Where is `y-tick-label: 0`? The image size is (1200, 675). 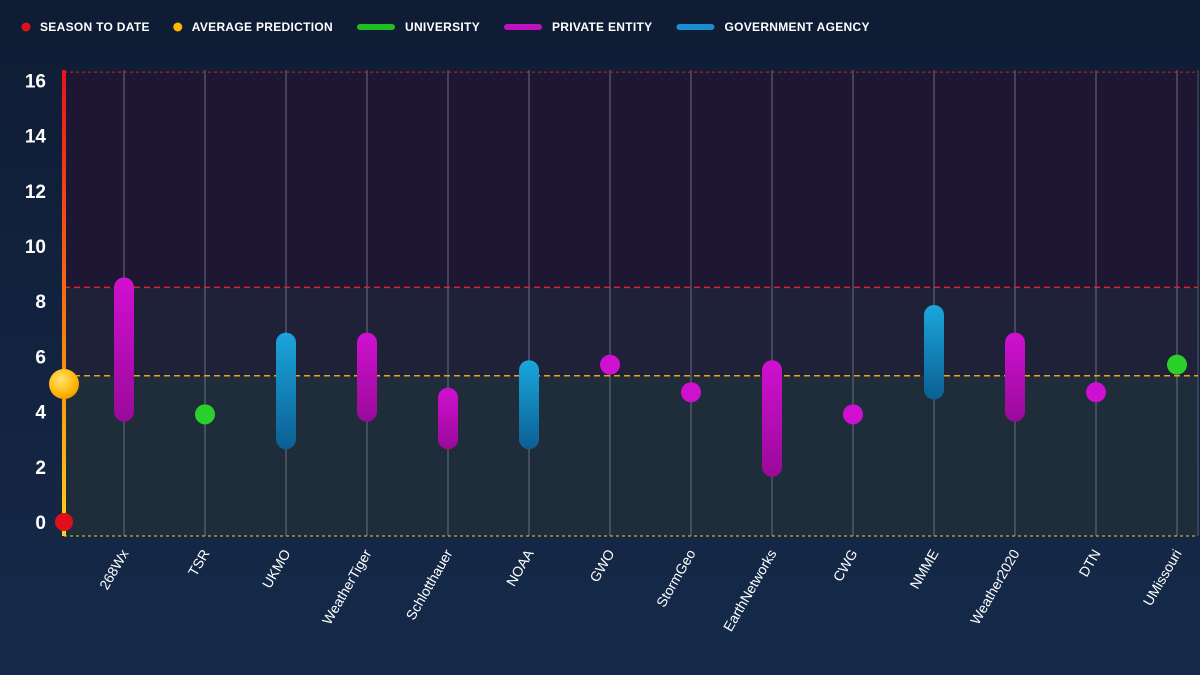
y-tick-label: 0 is located at coordinates (40, 523).